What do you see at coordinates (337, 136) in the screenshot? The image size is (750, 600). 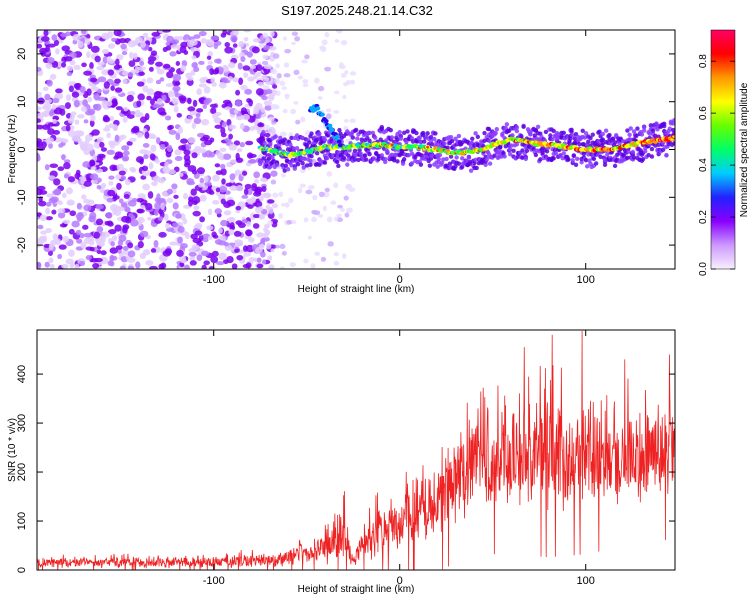 I see `branch-signal` at bounding box center [337, 136].